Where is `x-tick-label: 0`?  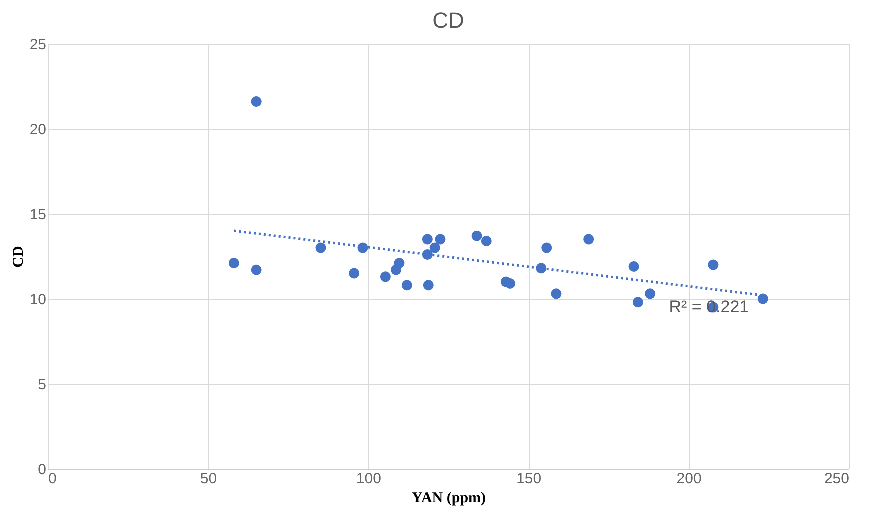 x-tick-label: 0 is located at coordinates (52, 479).